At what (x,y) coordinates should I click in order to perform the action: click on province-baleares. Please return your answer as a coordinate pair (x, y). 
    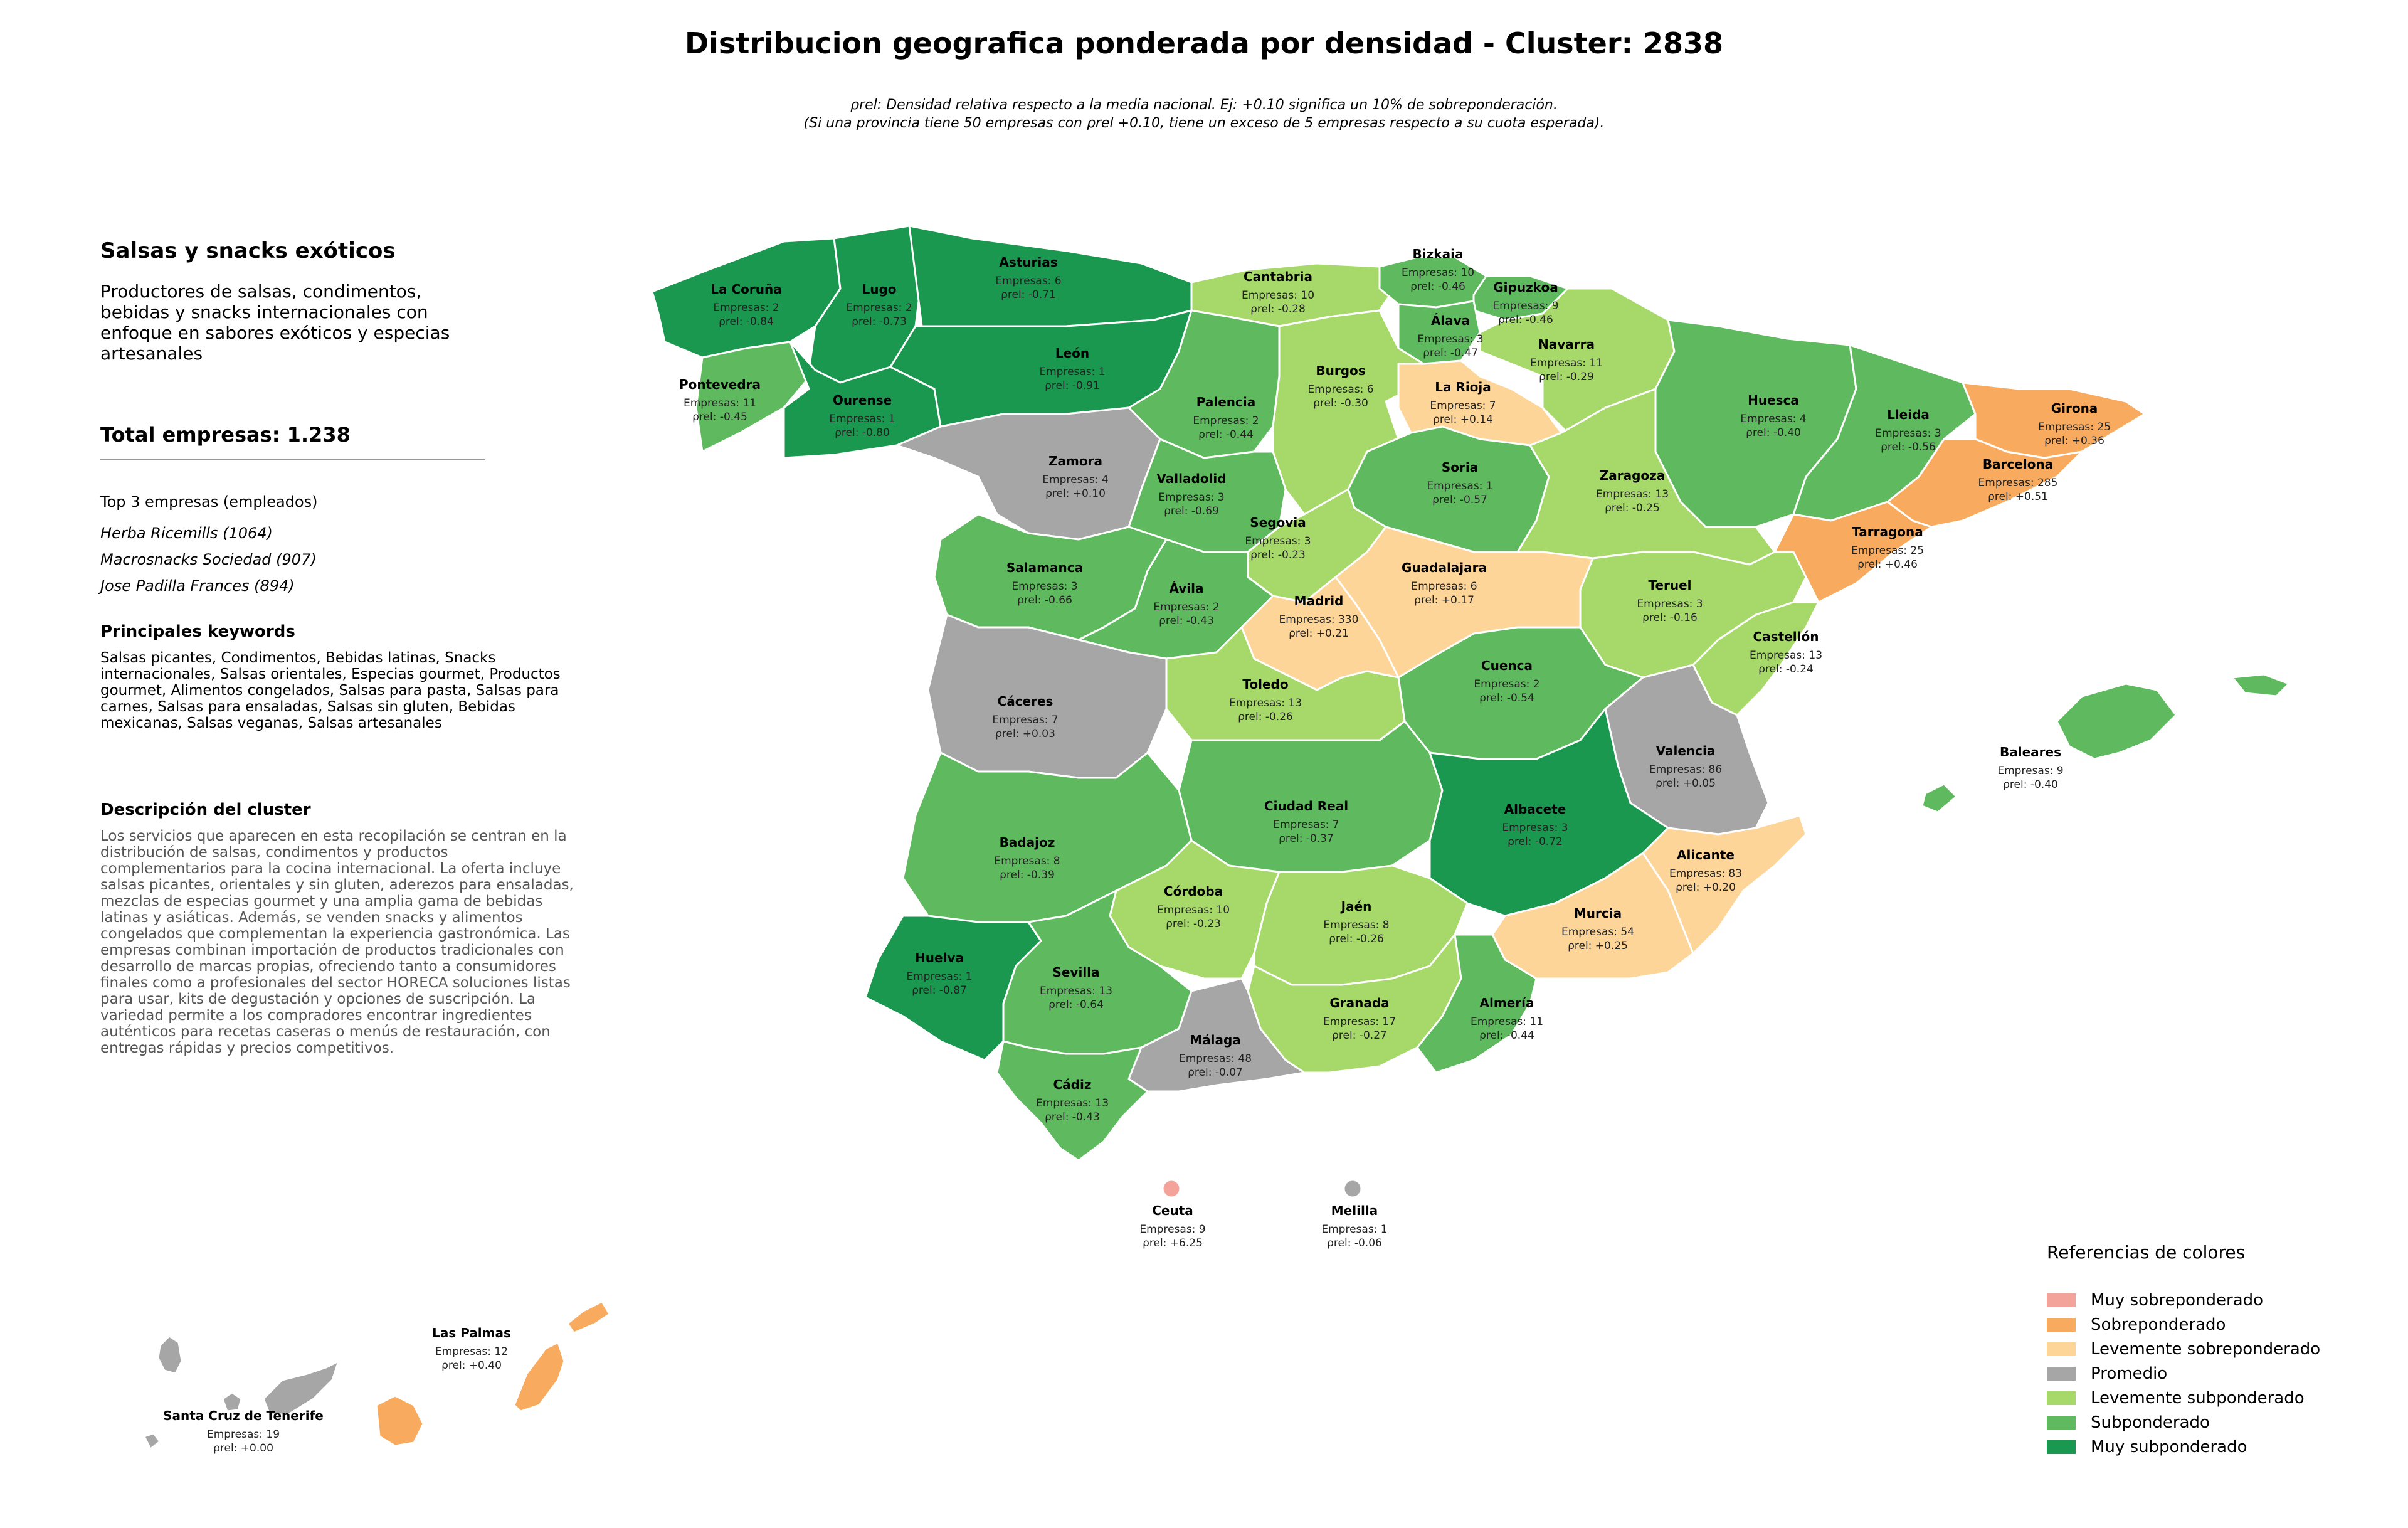
    Looking at the image, I should click on (2105, 743).